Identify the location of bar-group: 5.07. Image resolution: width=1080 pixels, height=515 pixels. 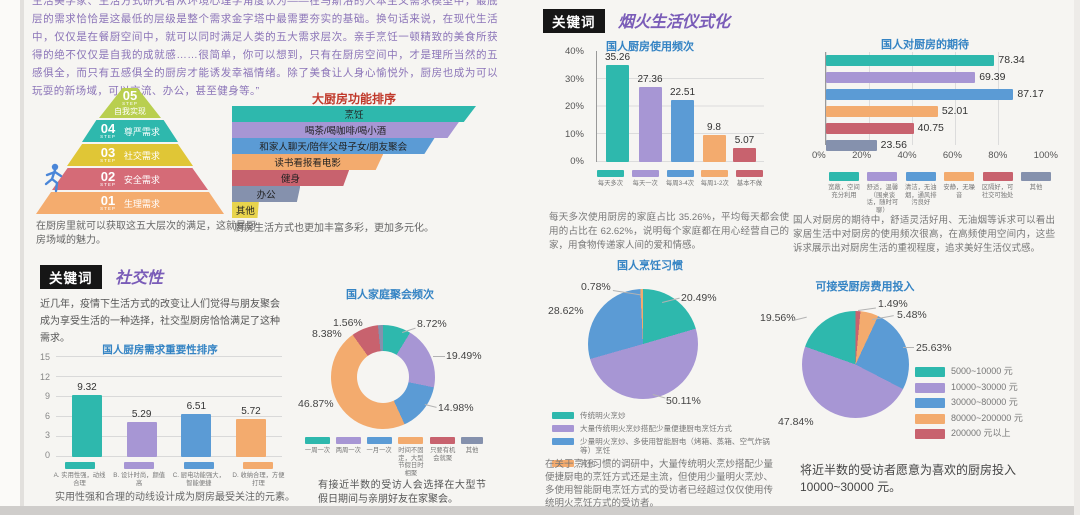
(744, 106).